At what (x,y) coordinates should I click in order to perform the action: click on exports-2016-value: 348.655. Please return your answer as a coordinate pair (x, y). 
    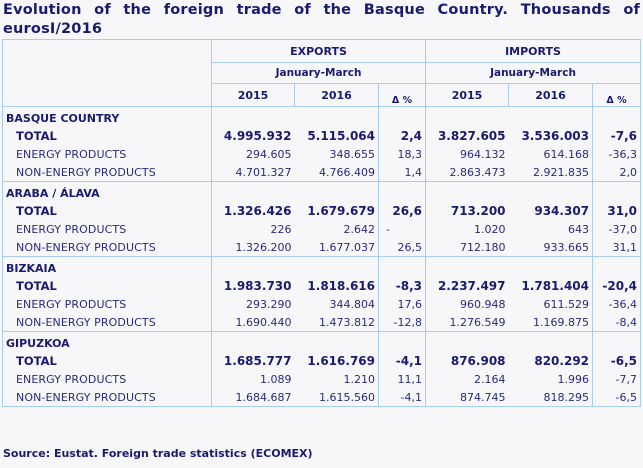
    Looking at the image, I should click on (352, 154).